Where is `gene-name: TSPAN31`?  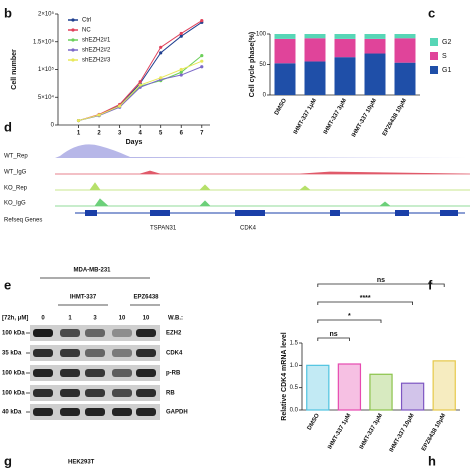
gene-name: TSPAN31 is located at coordinates (163, 229).